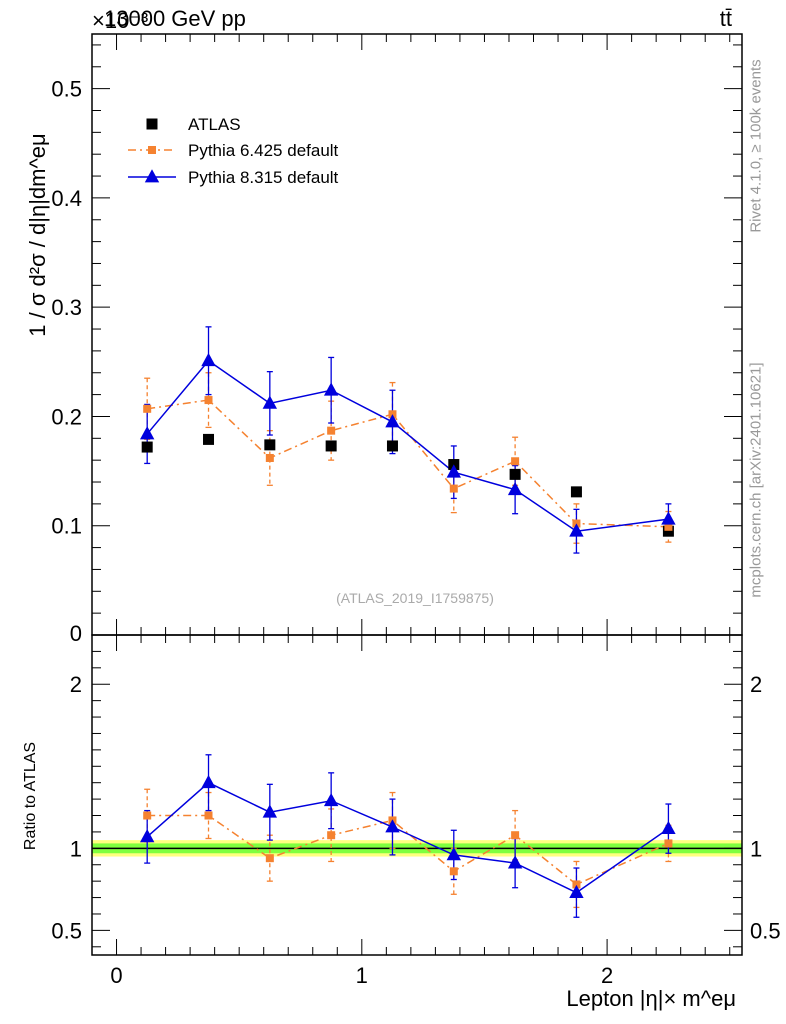  I want to click on ratio-y-tick-label: 1, so click(76, 848).